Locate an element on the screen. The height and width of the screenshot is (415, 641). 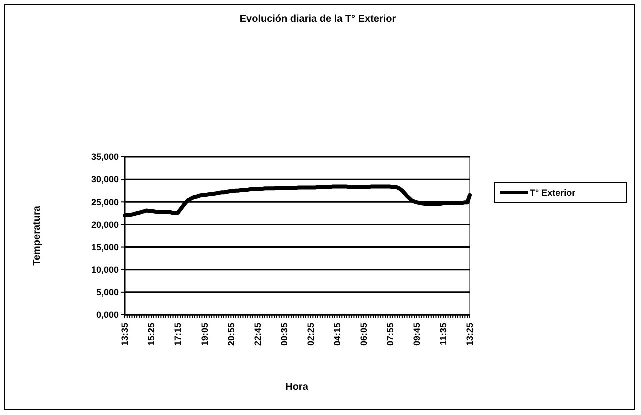
y-tick-label: 15,000 is located at coordinates (105, 247).